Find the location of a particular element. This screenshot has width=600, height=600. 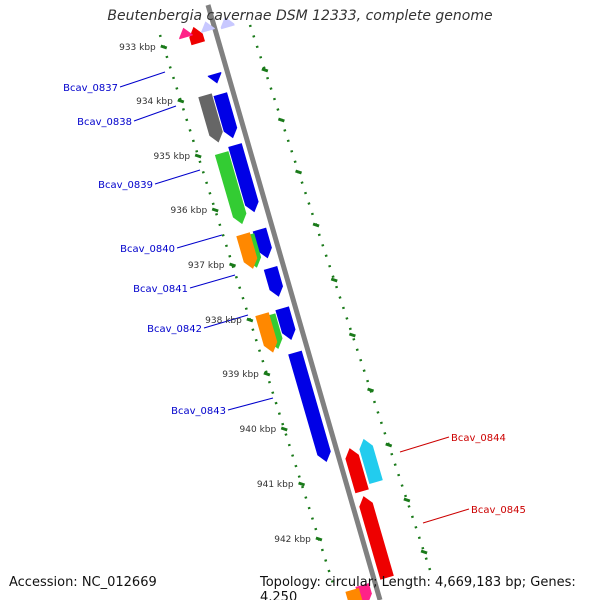

feature-orange-bottom is located at coordinates (354, 594).